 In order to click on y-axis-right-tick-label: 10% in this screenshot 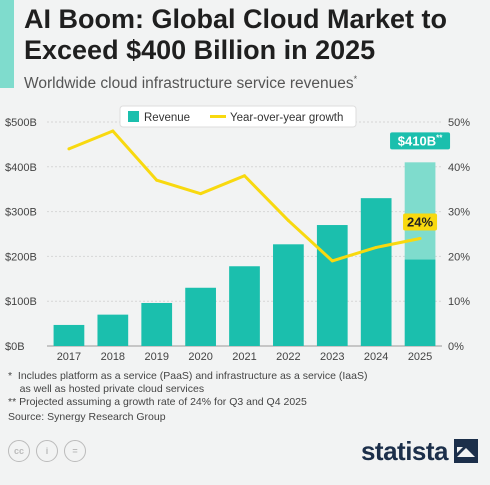, I will do `click(459, 302)`.